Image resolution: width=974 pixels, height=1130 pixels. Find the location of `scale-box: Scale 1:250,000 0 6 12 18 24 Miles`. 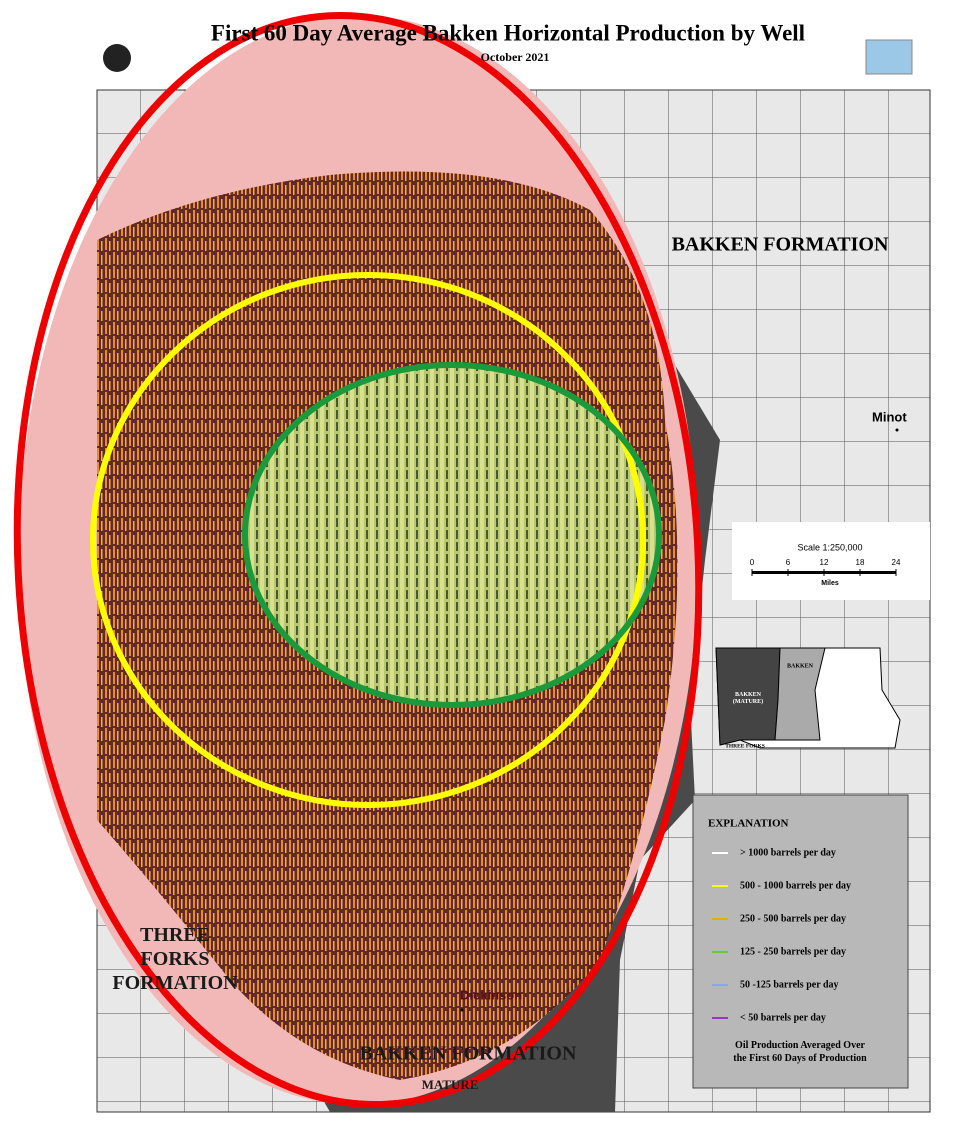

scale-box: Scale 1:250,000 0 6 12 18 24 Miles is located at coordinates (831, 561).